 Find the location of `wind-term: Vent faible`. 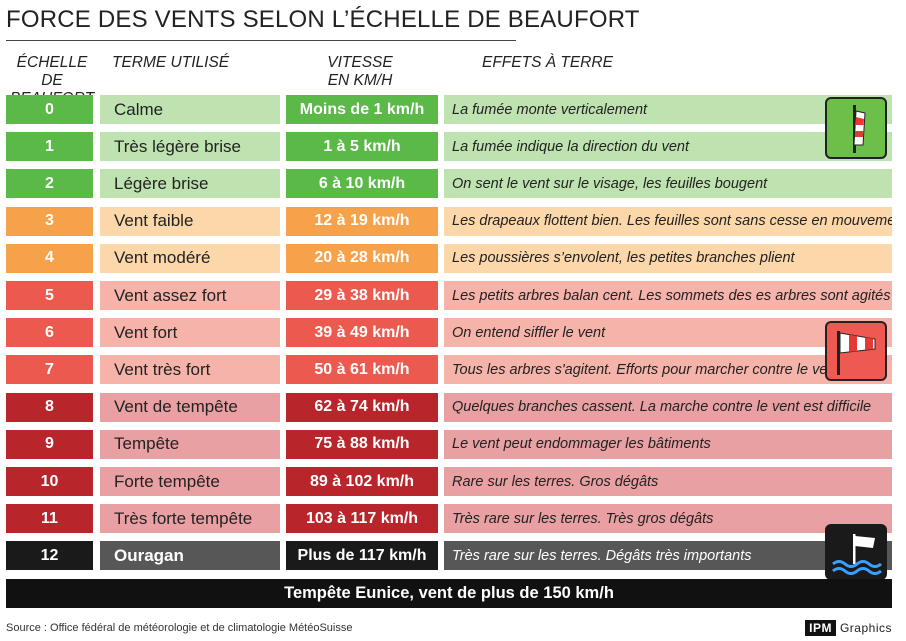

wind-term: Vent faible is located at coordinates (190, 221).